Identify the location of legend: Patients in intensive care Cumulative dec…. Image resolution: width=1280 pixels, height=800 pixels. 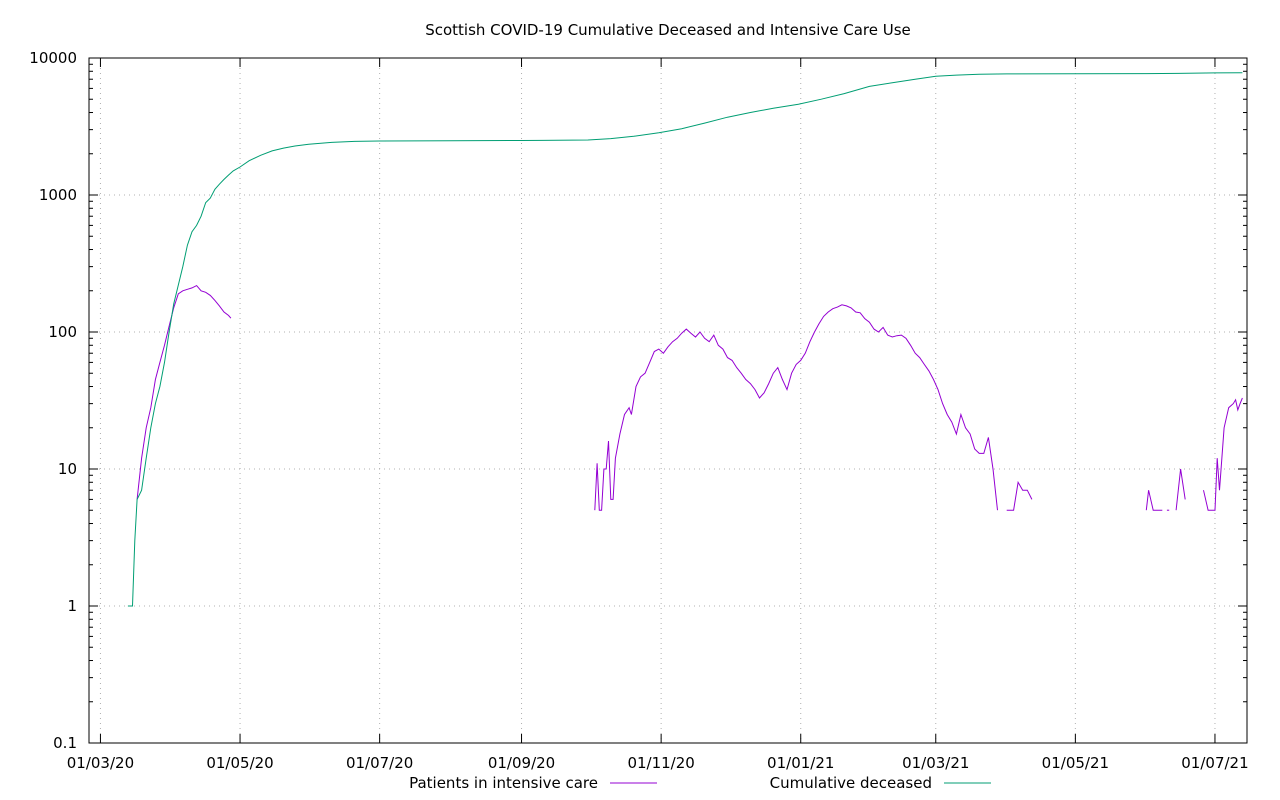
(700, 783).